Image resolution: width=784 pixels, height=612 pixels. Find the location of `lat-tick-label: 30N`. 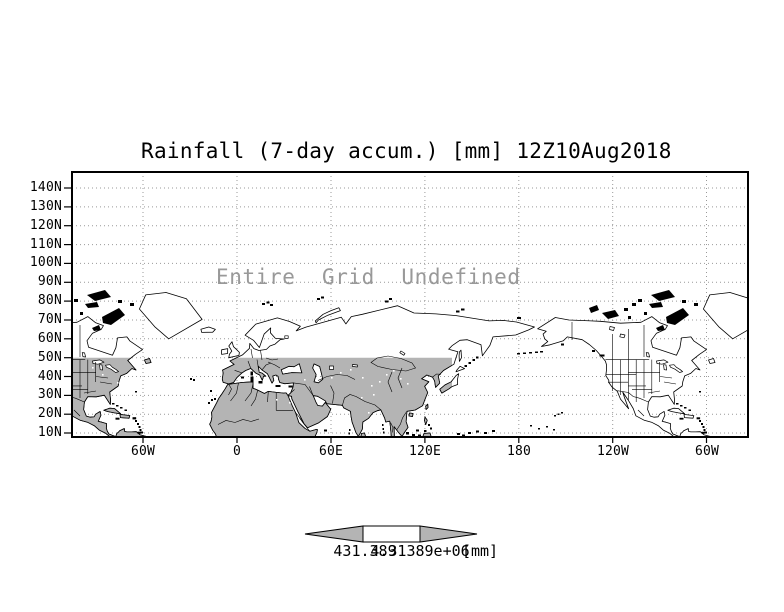

lat-tick-label: 30N is located at coordinates (49, 394).